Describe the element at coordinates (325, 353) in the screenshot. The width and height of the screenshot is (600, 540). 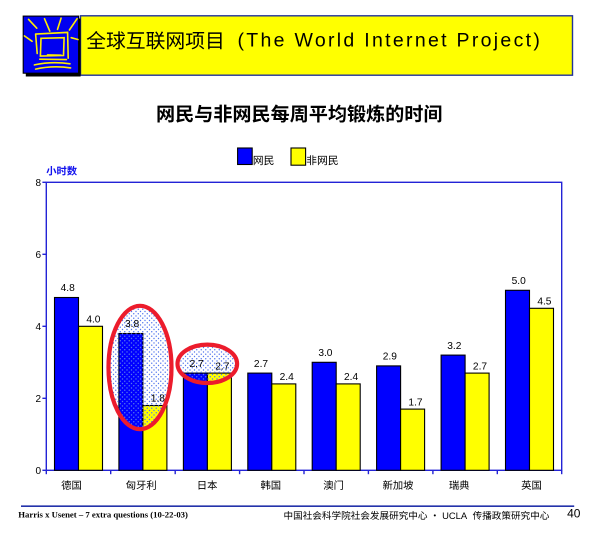
I see `svg-text: 3.0` at that location.